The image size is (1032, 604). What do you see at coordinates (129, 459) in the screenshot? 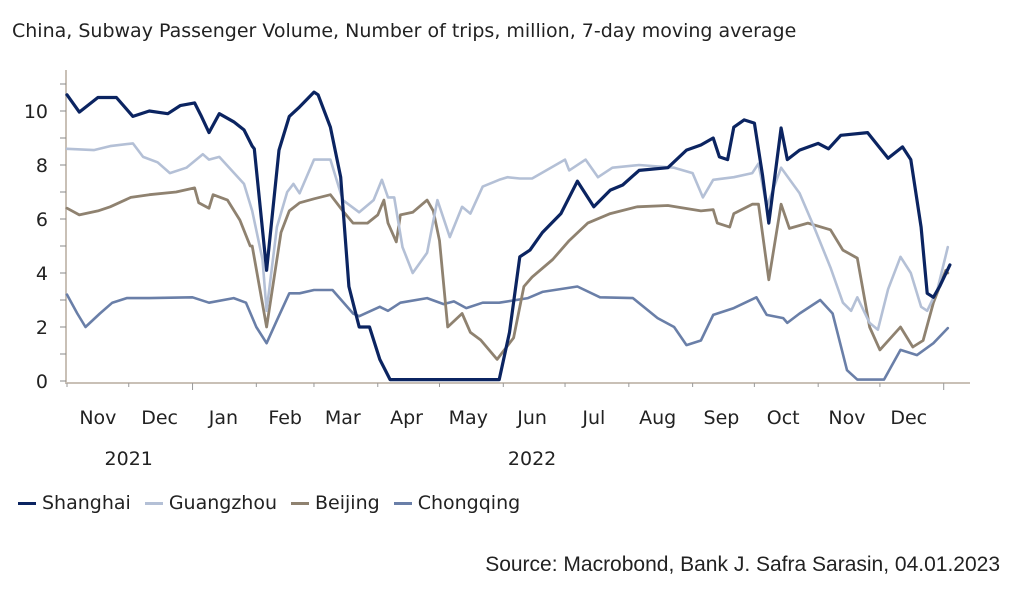
I see `x-year-label: 2021` at bounding box center [129, 459].